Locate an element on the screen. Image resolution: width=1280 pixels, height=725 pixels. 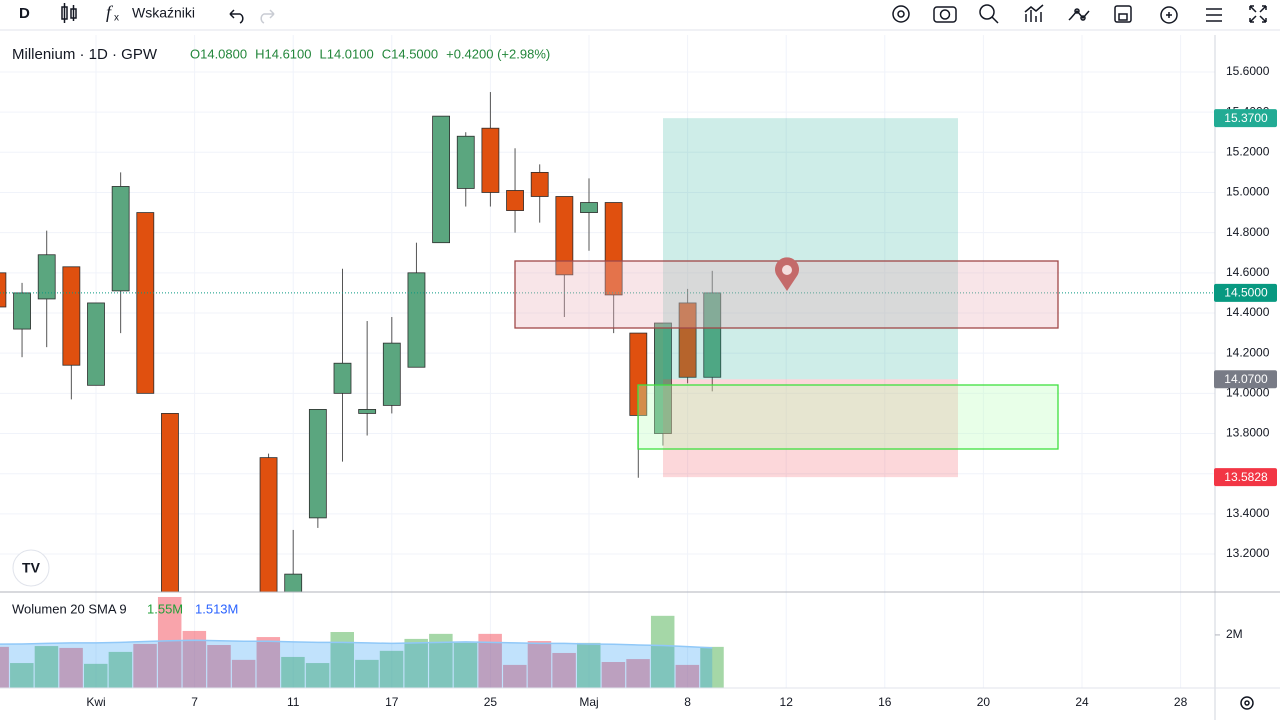
price-tag-label: 14.5000 is located at coordinates (1246, 293).